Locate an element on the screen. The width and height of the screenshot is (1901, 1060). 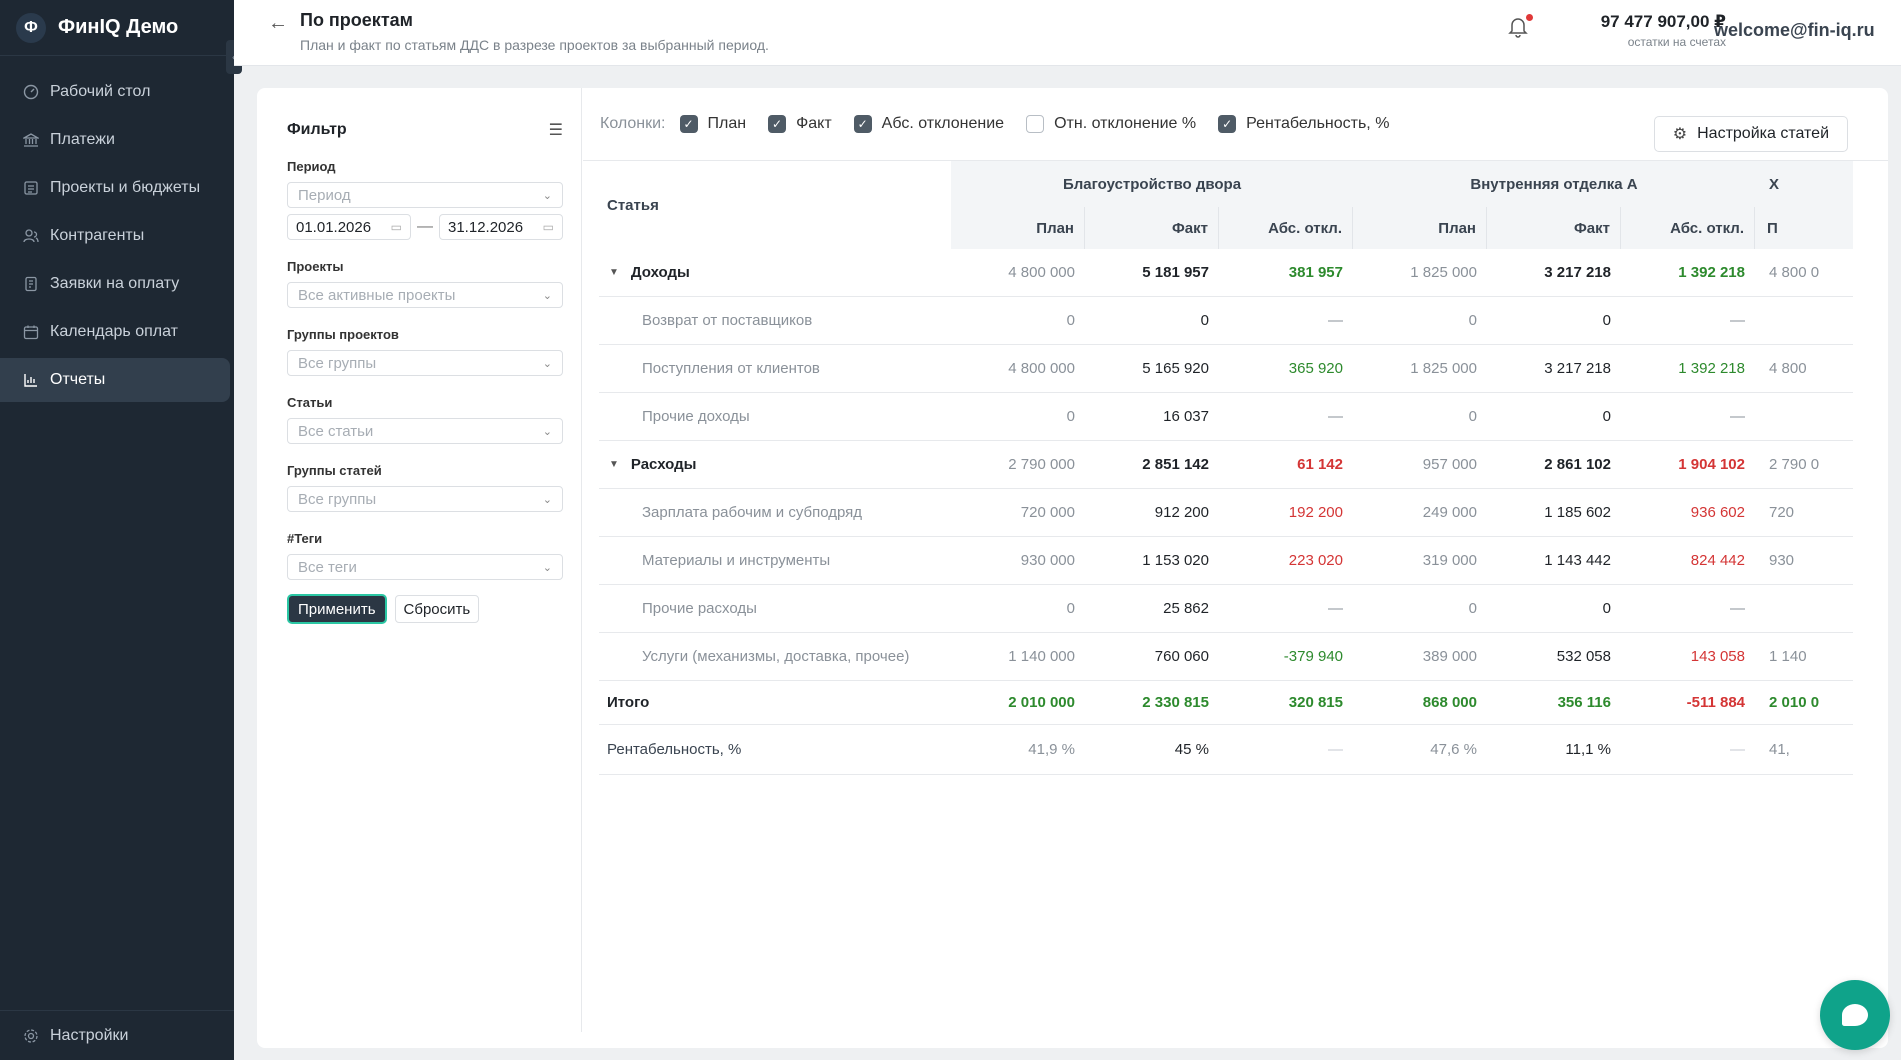
project-groups-placeholder: Все группы is located at coordinates (337, 363).